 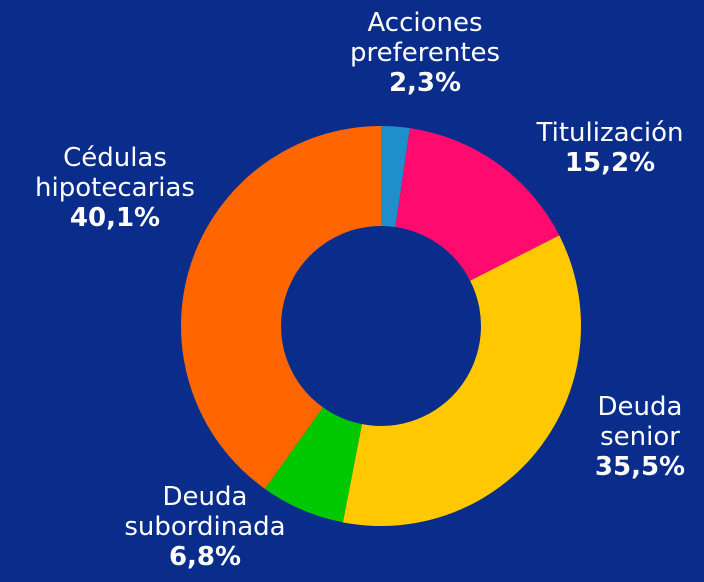 What do you see at coordinates (610, 163) in the screenshot?
I see `value-label: 15,2%` at bounding box center [610, 163].